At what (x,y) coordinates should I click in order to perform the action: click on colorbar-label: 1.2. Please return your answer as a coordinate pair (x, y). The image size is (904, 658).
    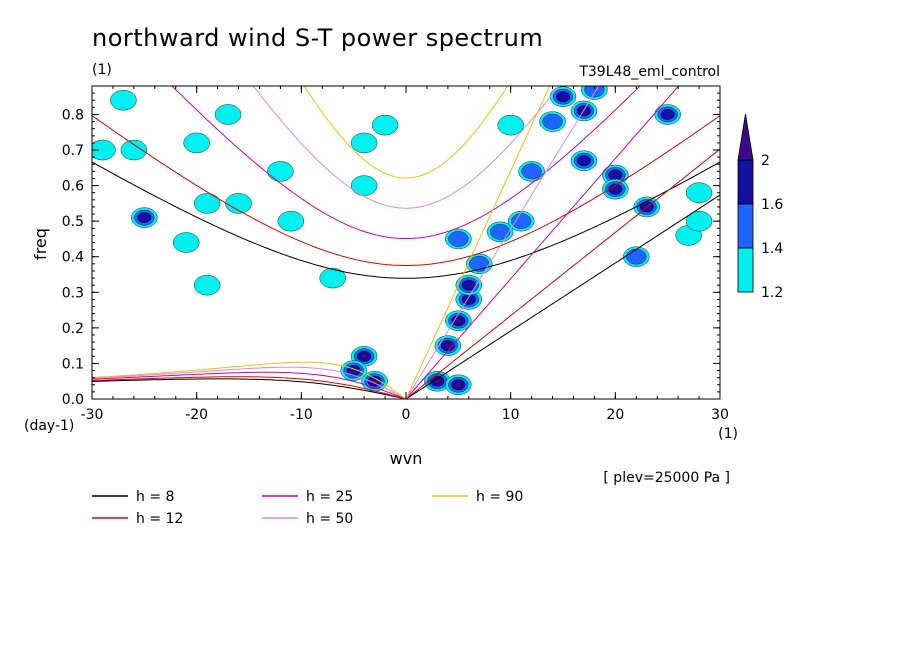
    Looking at the image, I should click on (772, 293).